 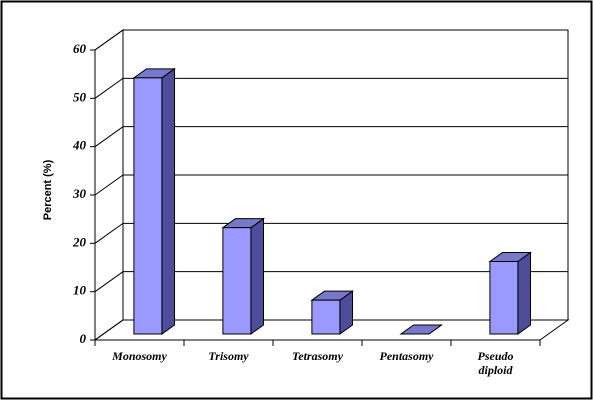 What do you see at coordinates (80, 48) in the screenshot?
I see `y-tick-label: 60` at bounding box center [80, 48].